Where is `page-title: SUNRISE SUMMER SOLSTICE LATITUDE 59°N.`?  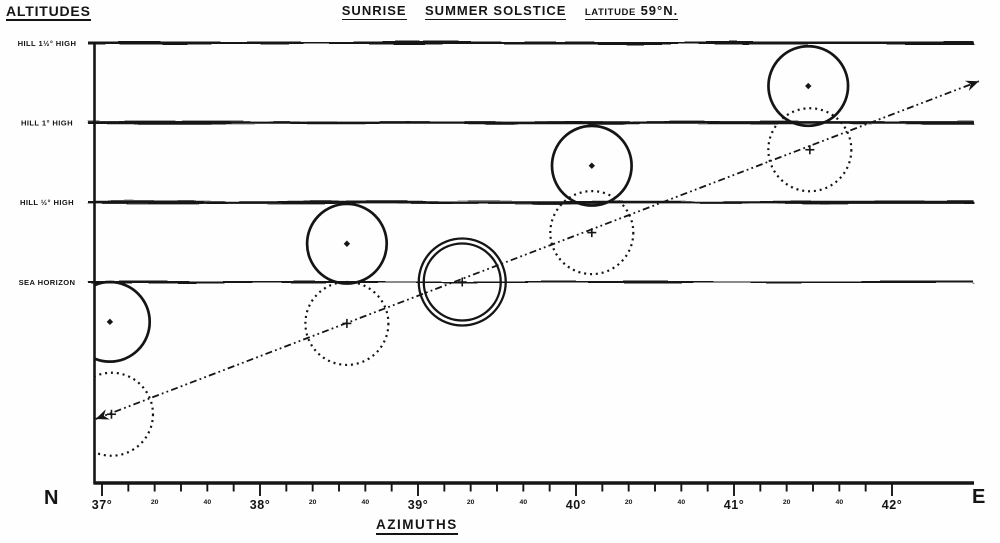
page-title: SUNRISE SUMMER SOLSTICE LATITUDE 59°N. is located at coordinates (510, 11).